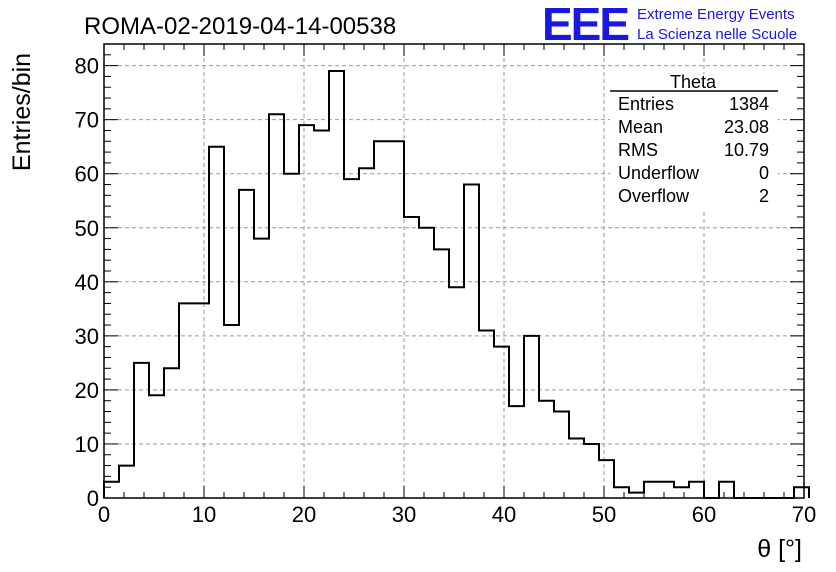 Image resolution: width=836 pixels, height=572 pixels. Describe the element at coordinates (716, 14) in the screenshot. I see `eee-logo-line1: Extreme Energy Events` at that location.